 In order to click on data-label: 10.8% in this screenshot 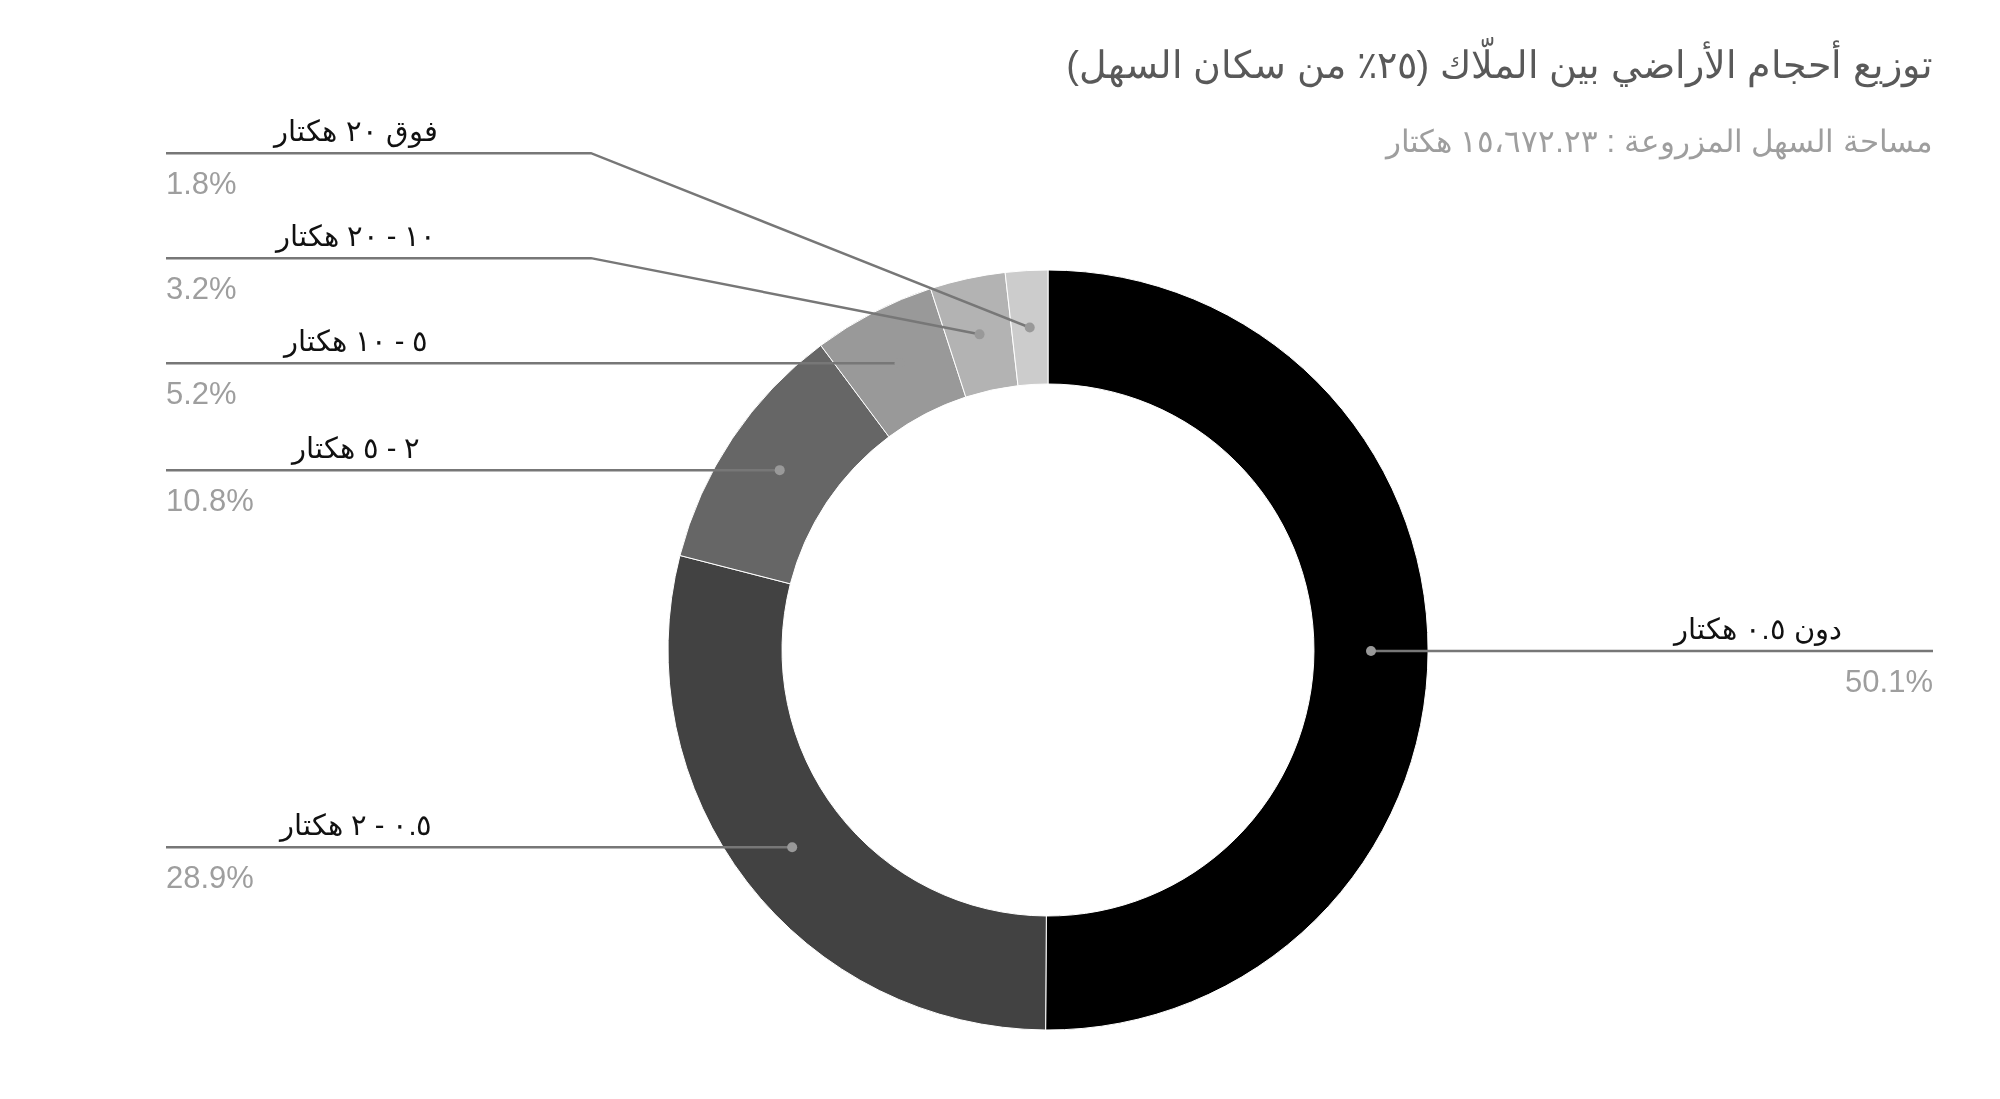, I will do `click(210, 501)`.